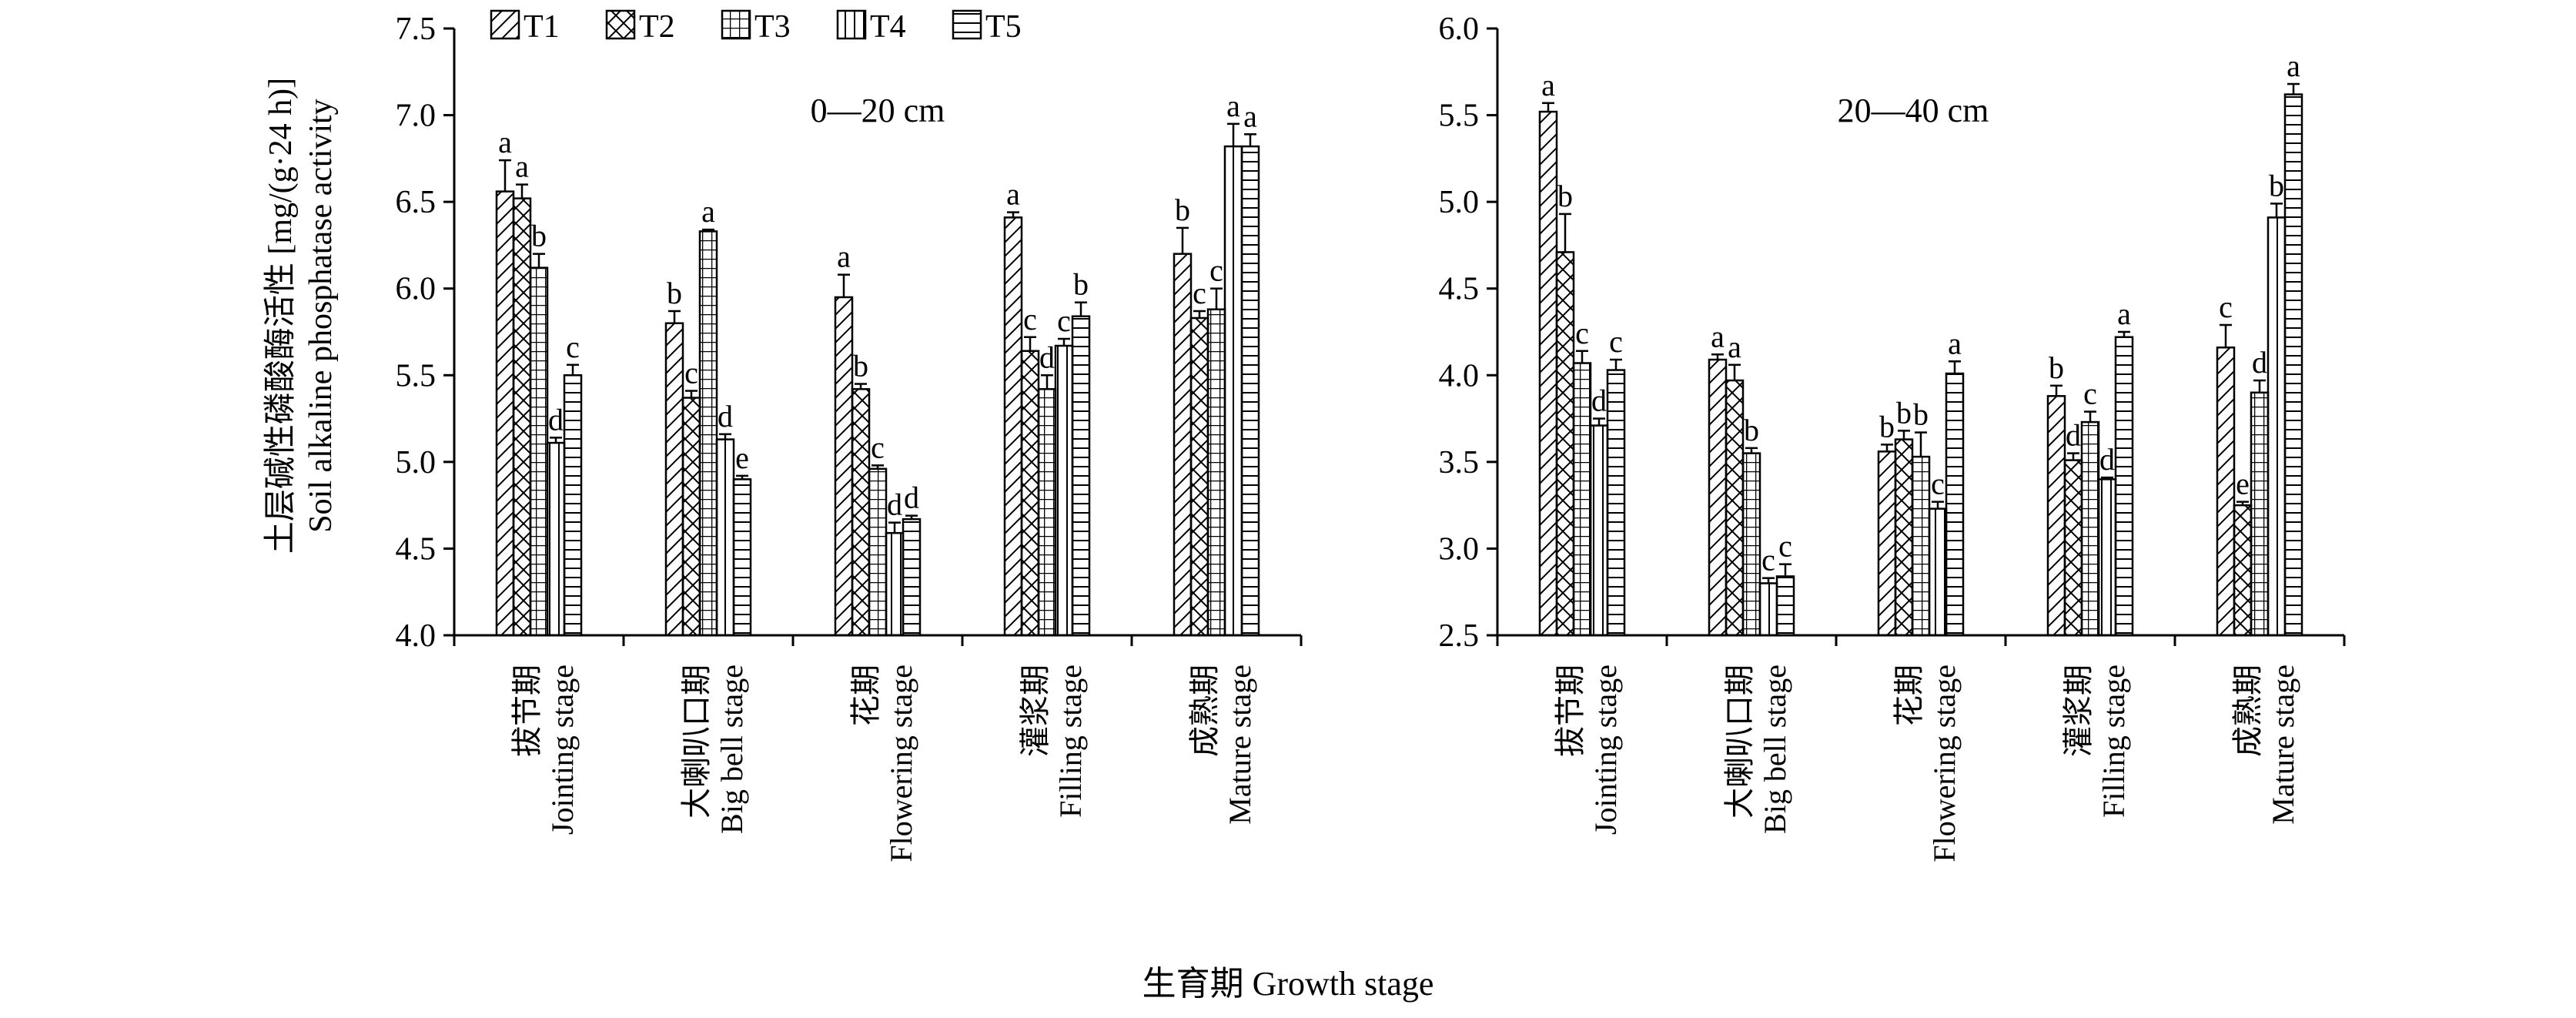  Describe the element at coordinates (2113, 741) in the screenshot. I see `x-tick-label-en: Filling stage` at that location.